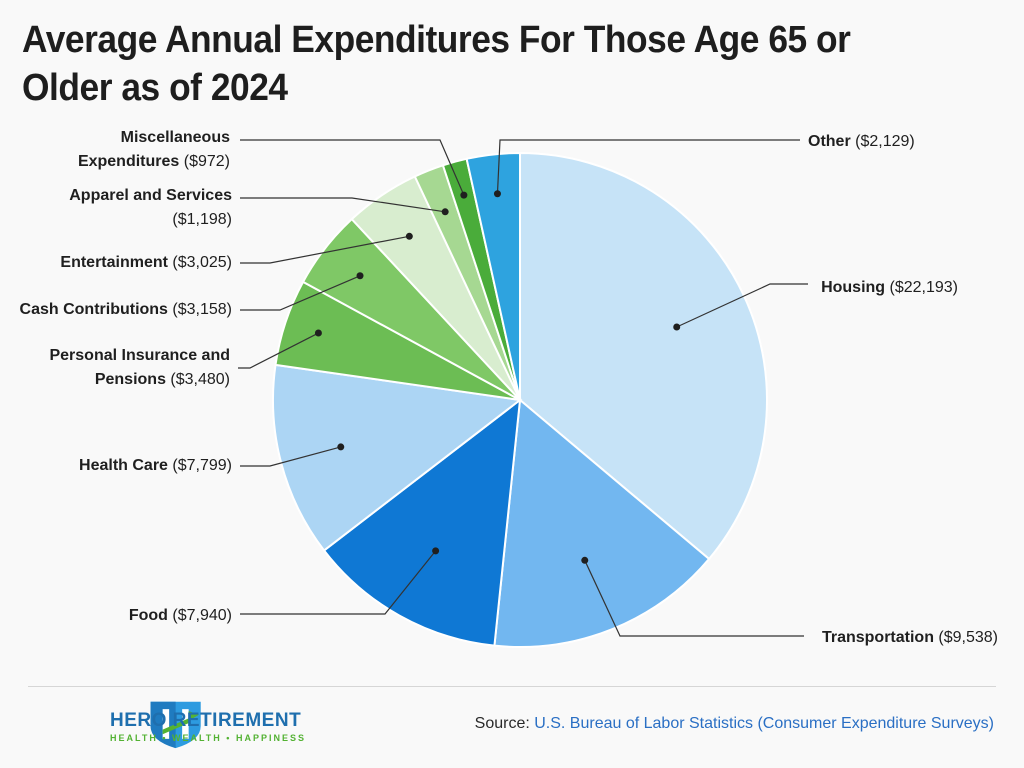 The width and height of the screenshot is (1024, 768). I want to click on slice-label: Cash Contributions ($3,158), so click(126, 309).